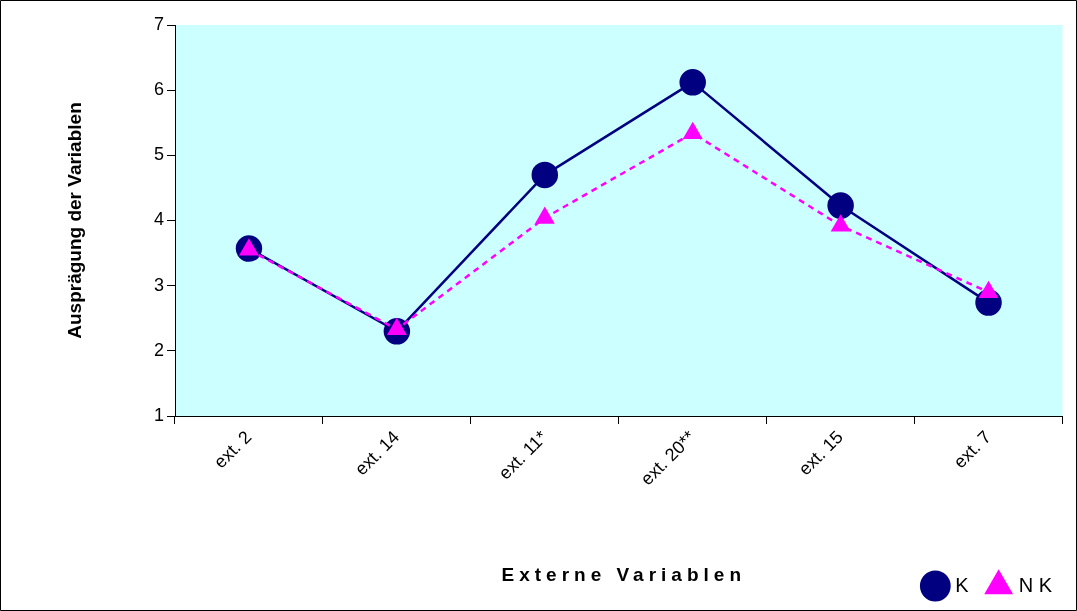 This screenshot has height=611, width=1077. Describe the element at coordinates (523, 455) in the screenshot. I see `x-tick-label: ext. 11*` at that location.